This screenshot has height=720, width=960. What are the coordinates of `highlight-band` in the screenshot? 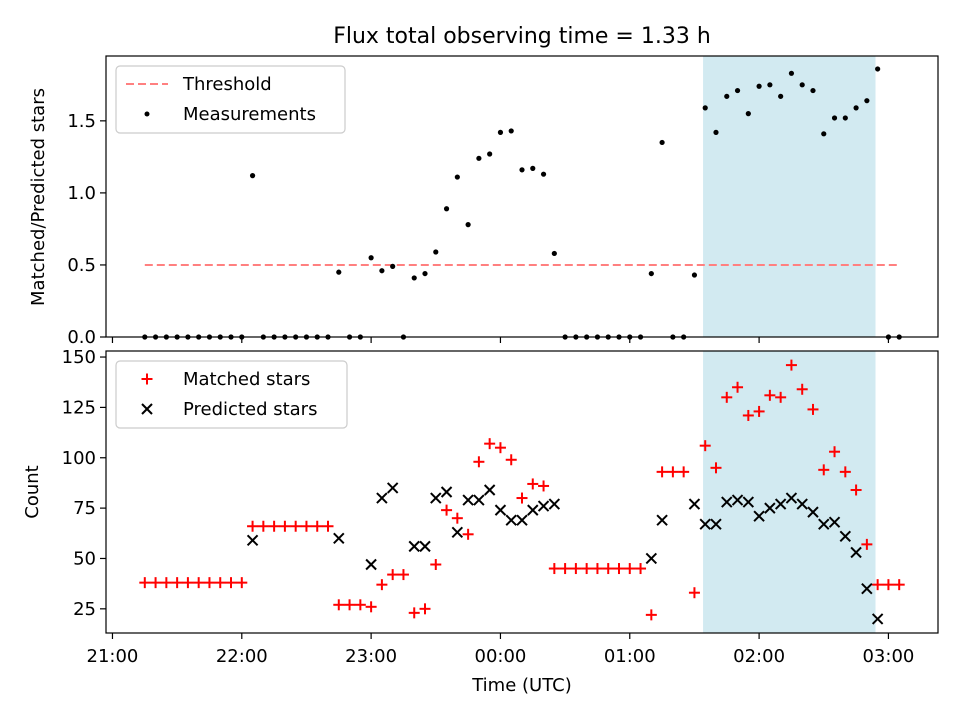 It's located at (789, 196).